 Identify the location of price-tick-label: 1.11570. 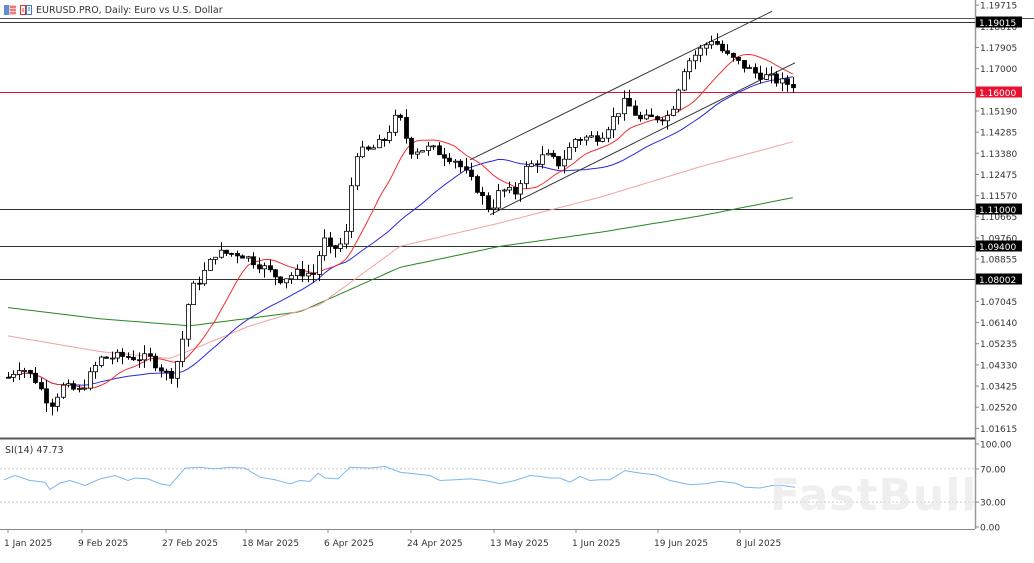
(998, 197).